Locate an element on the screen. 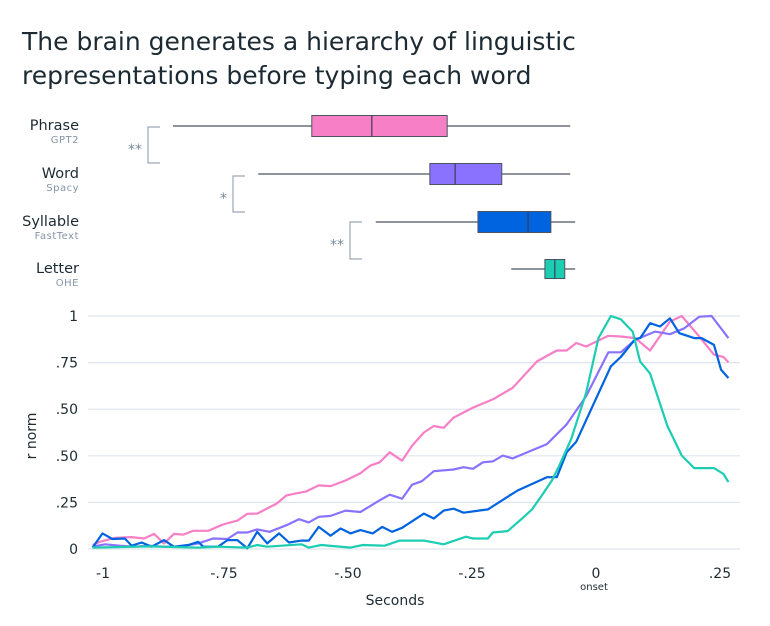 The image size is (770, 626). y-tick-label: .25 is located at coordinates (67, 503).